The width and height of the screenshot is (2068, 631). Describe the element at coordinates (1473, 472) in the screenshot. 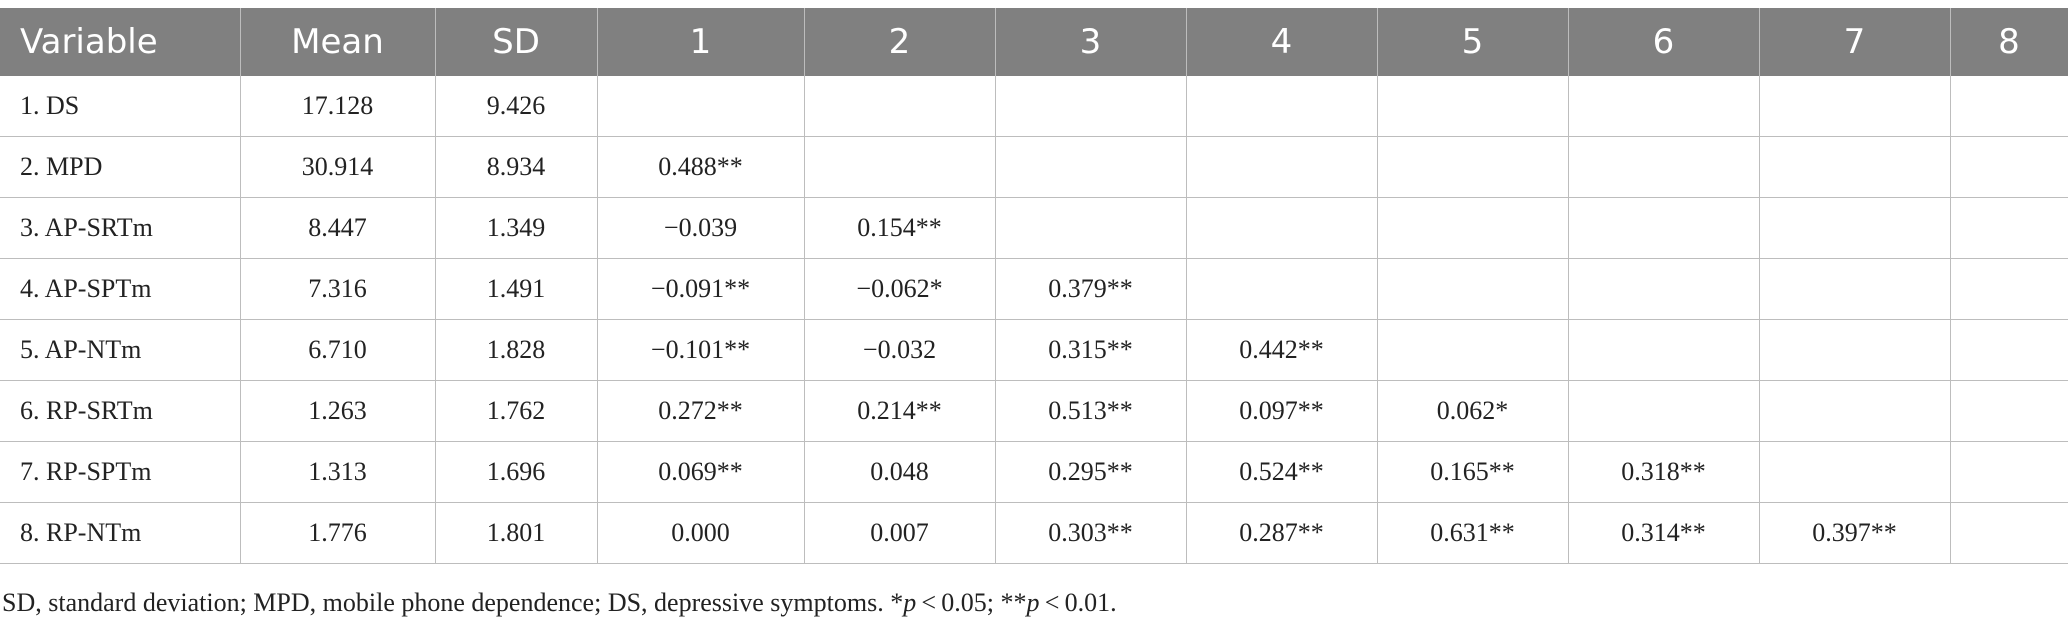

I see `table-cell: 0.165**` at that location.